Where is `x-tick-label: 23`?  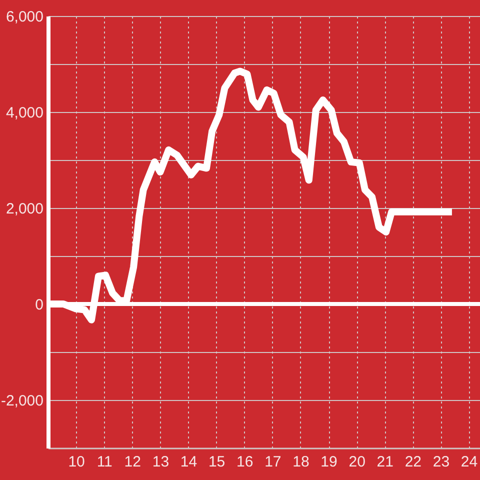
x-tick-label: 23 is located at coordinates (441, 462).